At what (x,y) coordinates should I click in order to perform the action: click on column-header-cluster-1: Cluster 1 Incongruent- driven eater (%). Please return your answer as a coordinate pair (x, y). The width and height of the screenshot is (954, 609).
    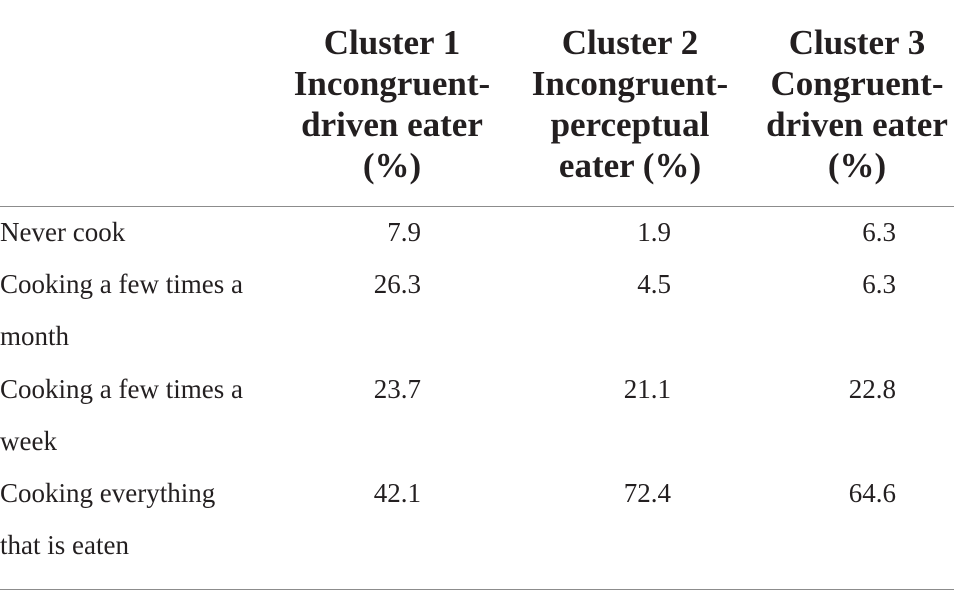
    Looking at the image, I should click on (392, 104).